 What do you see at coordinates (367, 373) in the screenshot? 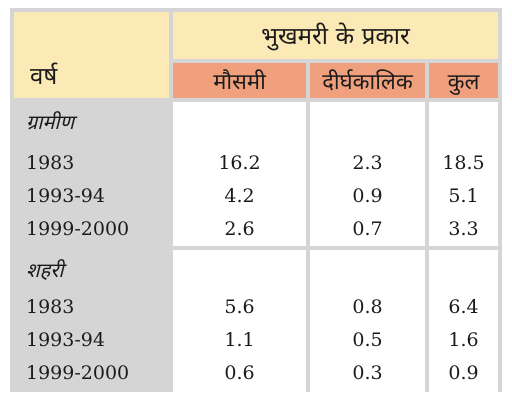
I see `table-cell: 0.3` at bounding box center [367, 373].